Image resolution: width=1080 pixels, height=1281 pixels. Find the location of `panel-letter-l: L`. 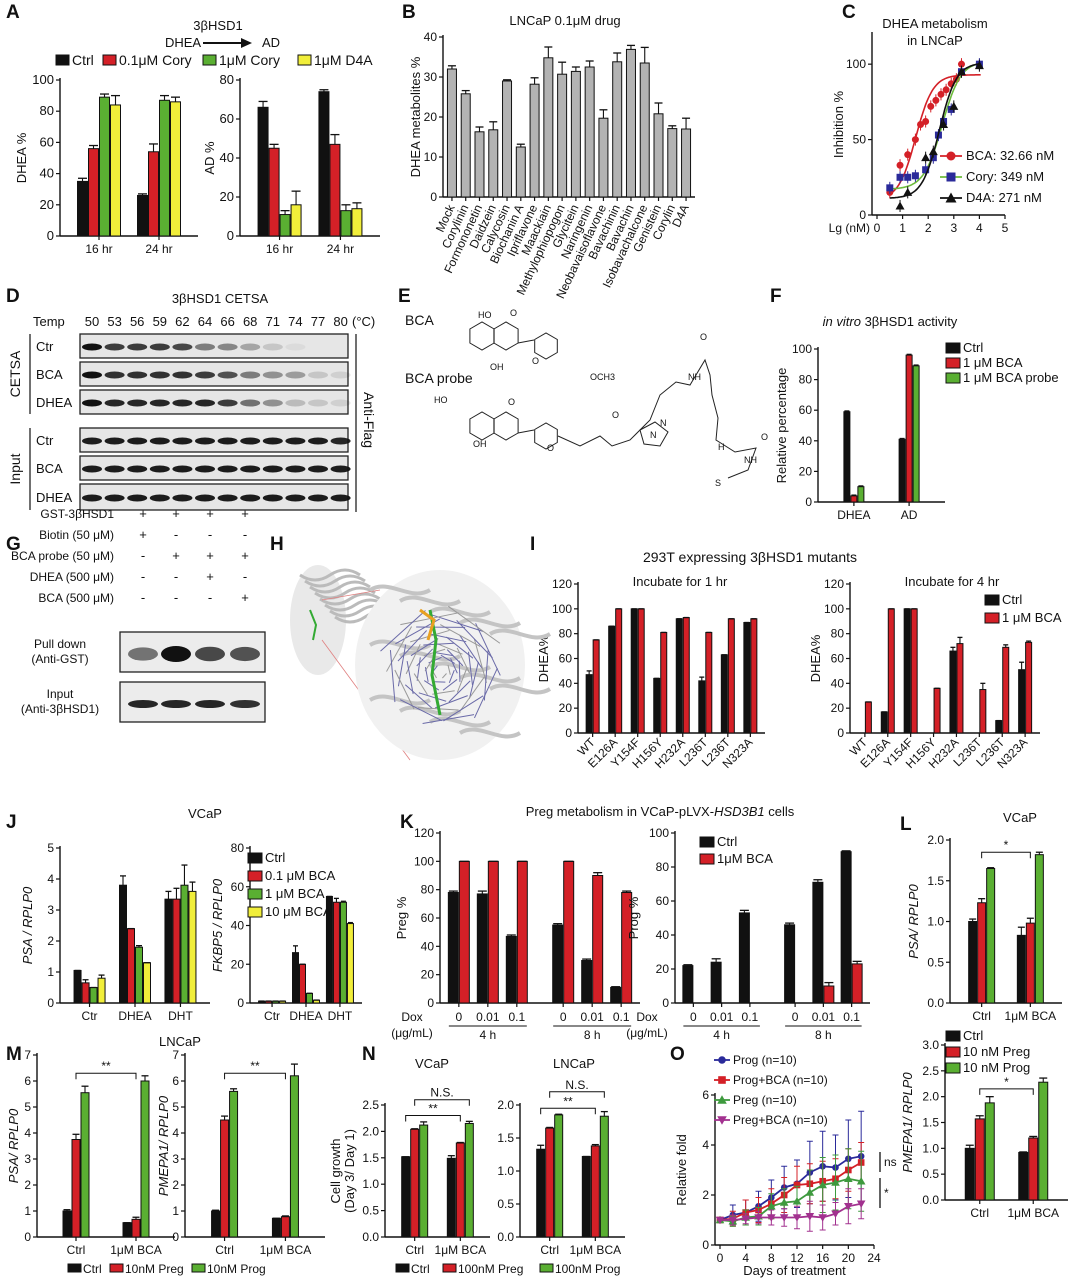

panel-letter-l: L is located at coordinates (906, 824).